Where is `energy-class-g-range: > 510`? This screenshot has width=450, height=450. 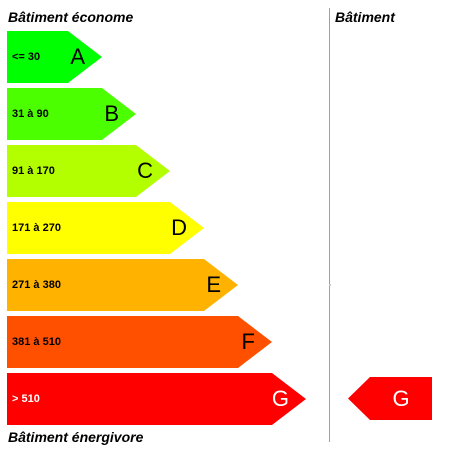 energy-class-g-range: > 510 is located at coordinates (26, 399).